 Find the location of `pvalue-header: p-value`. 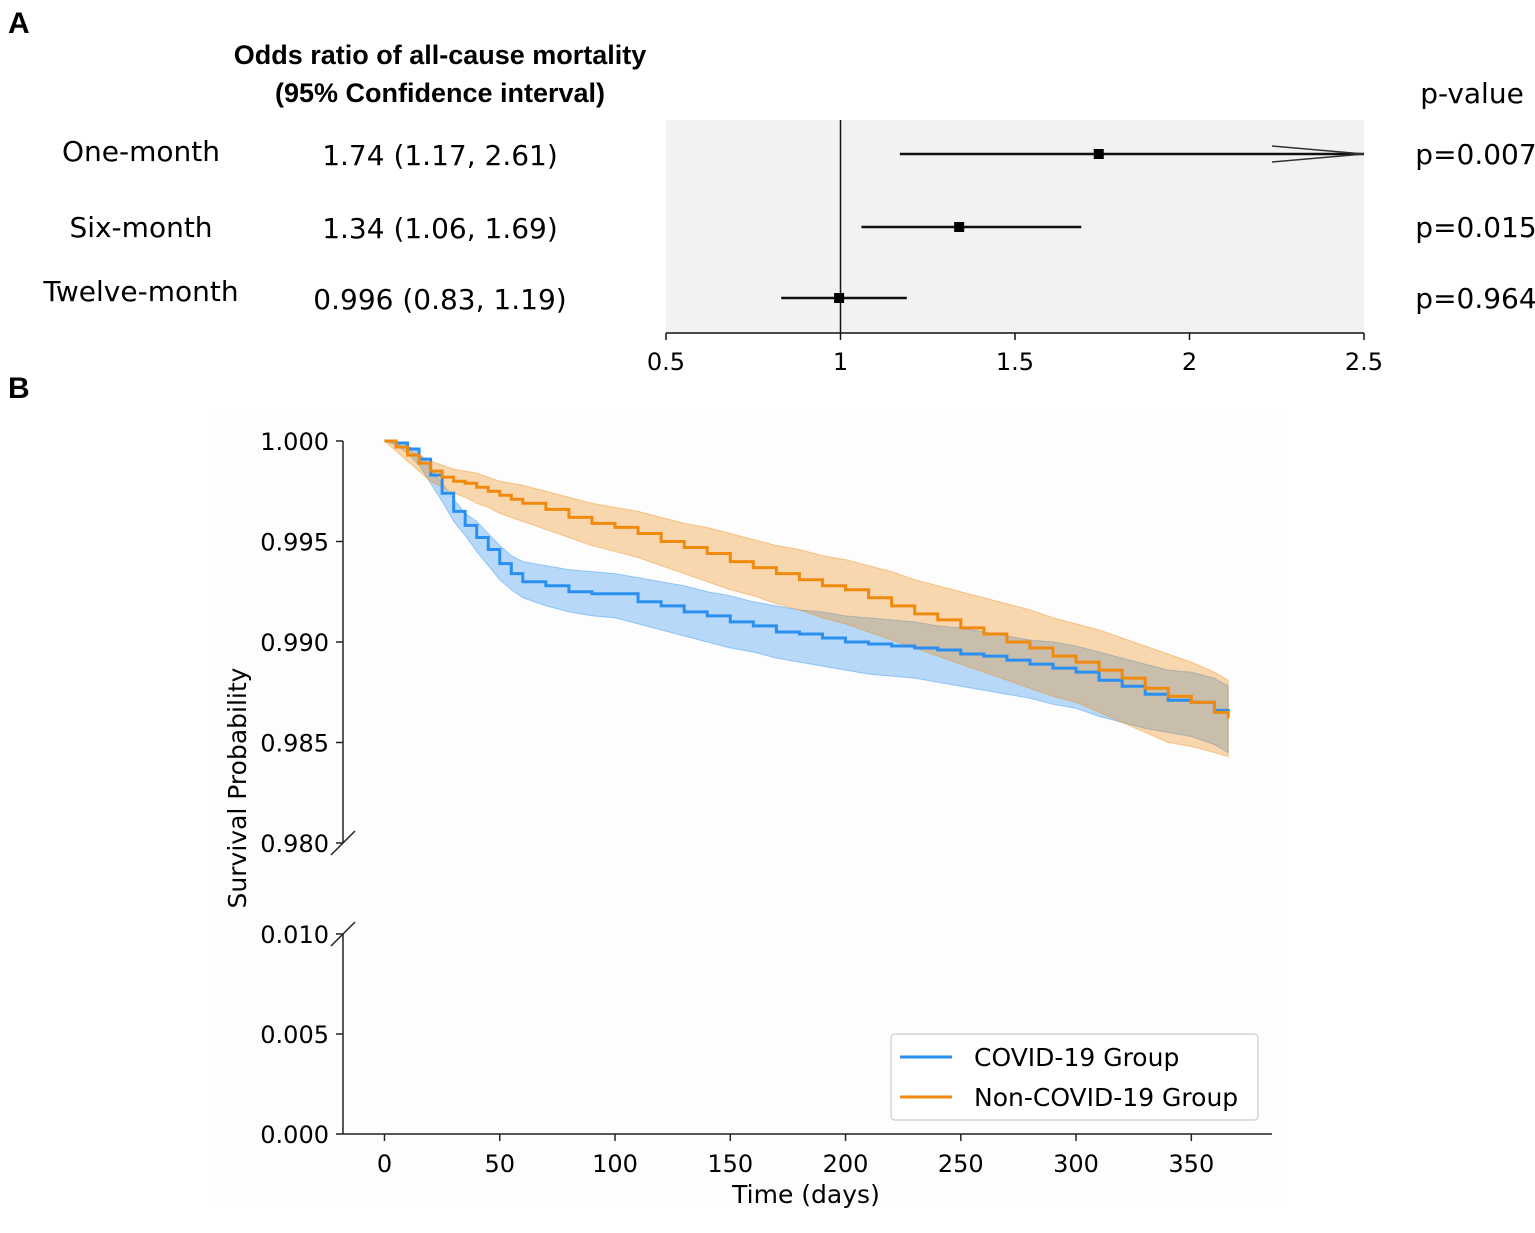

pvalue-header: p-value is located at coordinates (1472, 93).